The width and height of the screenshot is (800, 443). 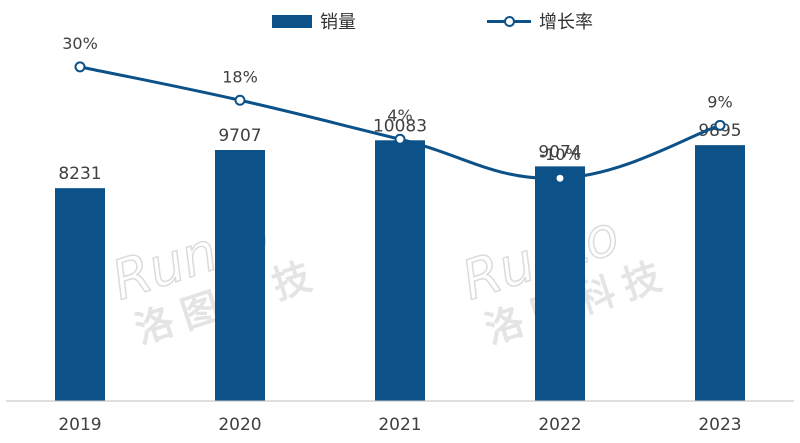 I want to click on bar-2020, so click(x=240, y=275).